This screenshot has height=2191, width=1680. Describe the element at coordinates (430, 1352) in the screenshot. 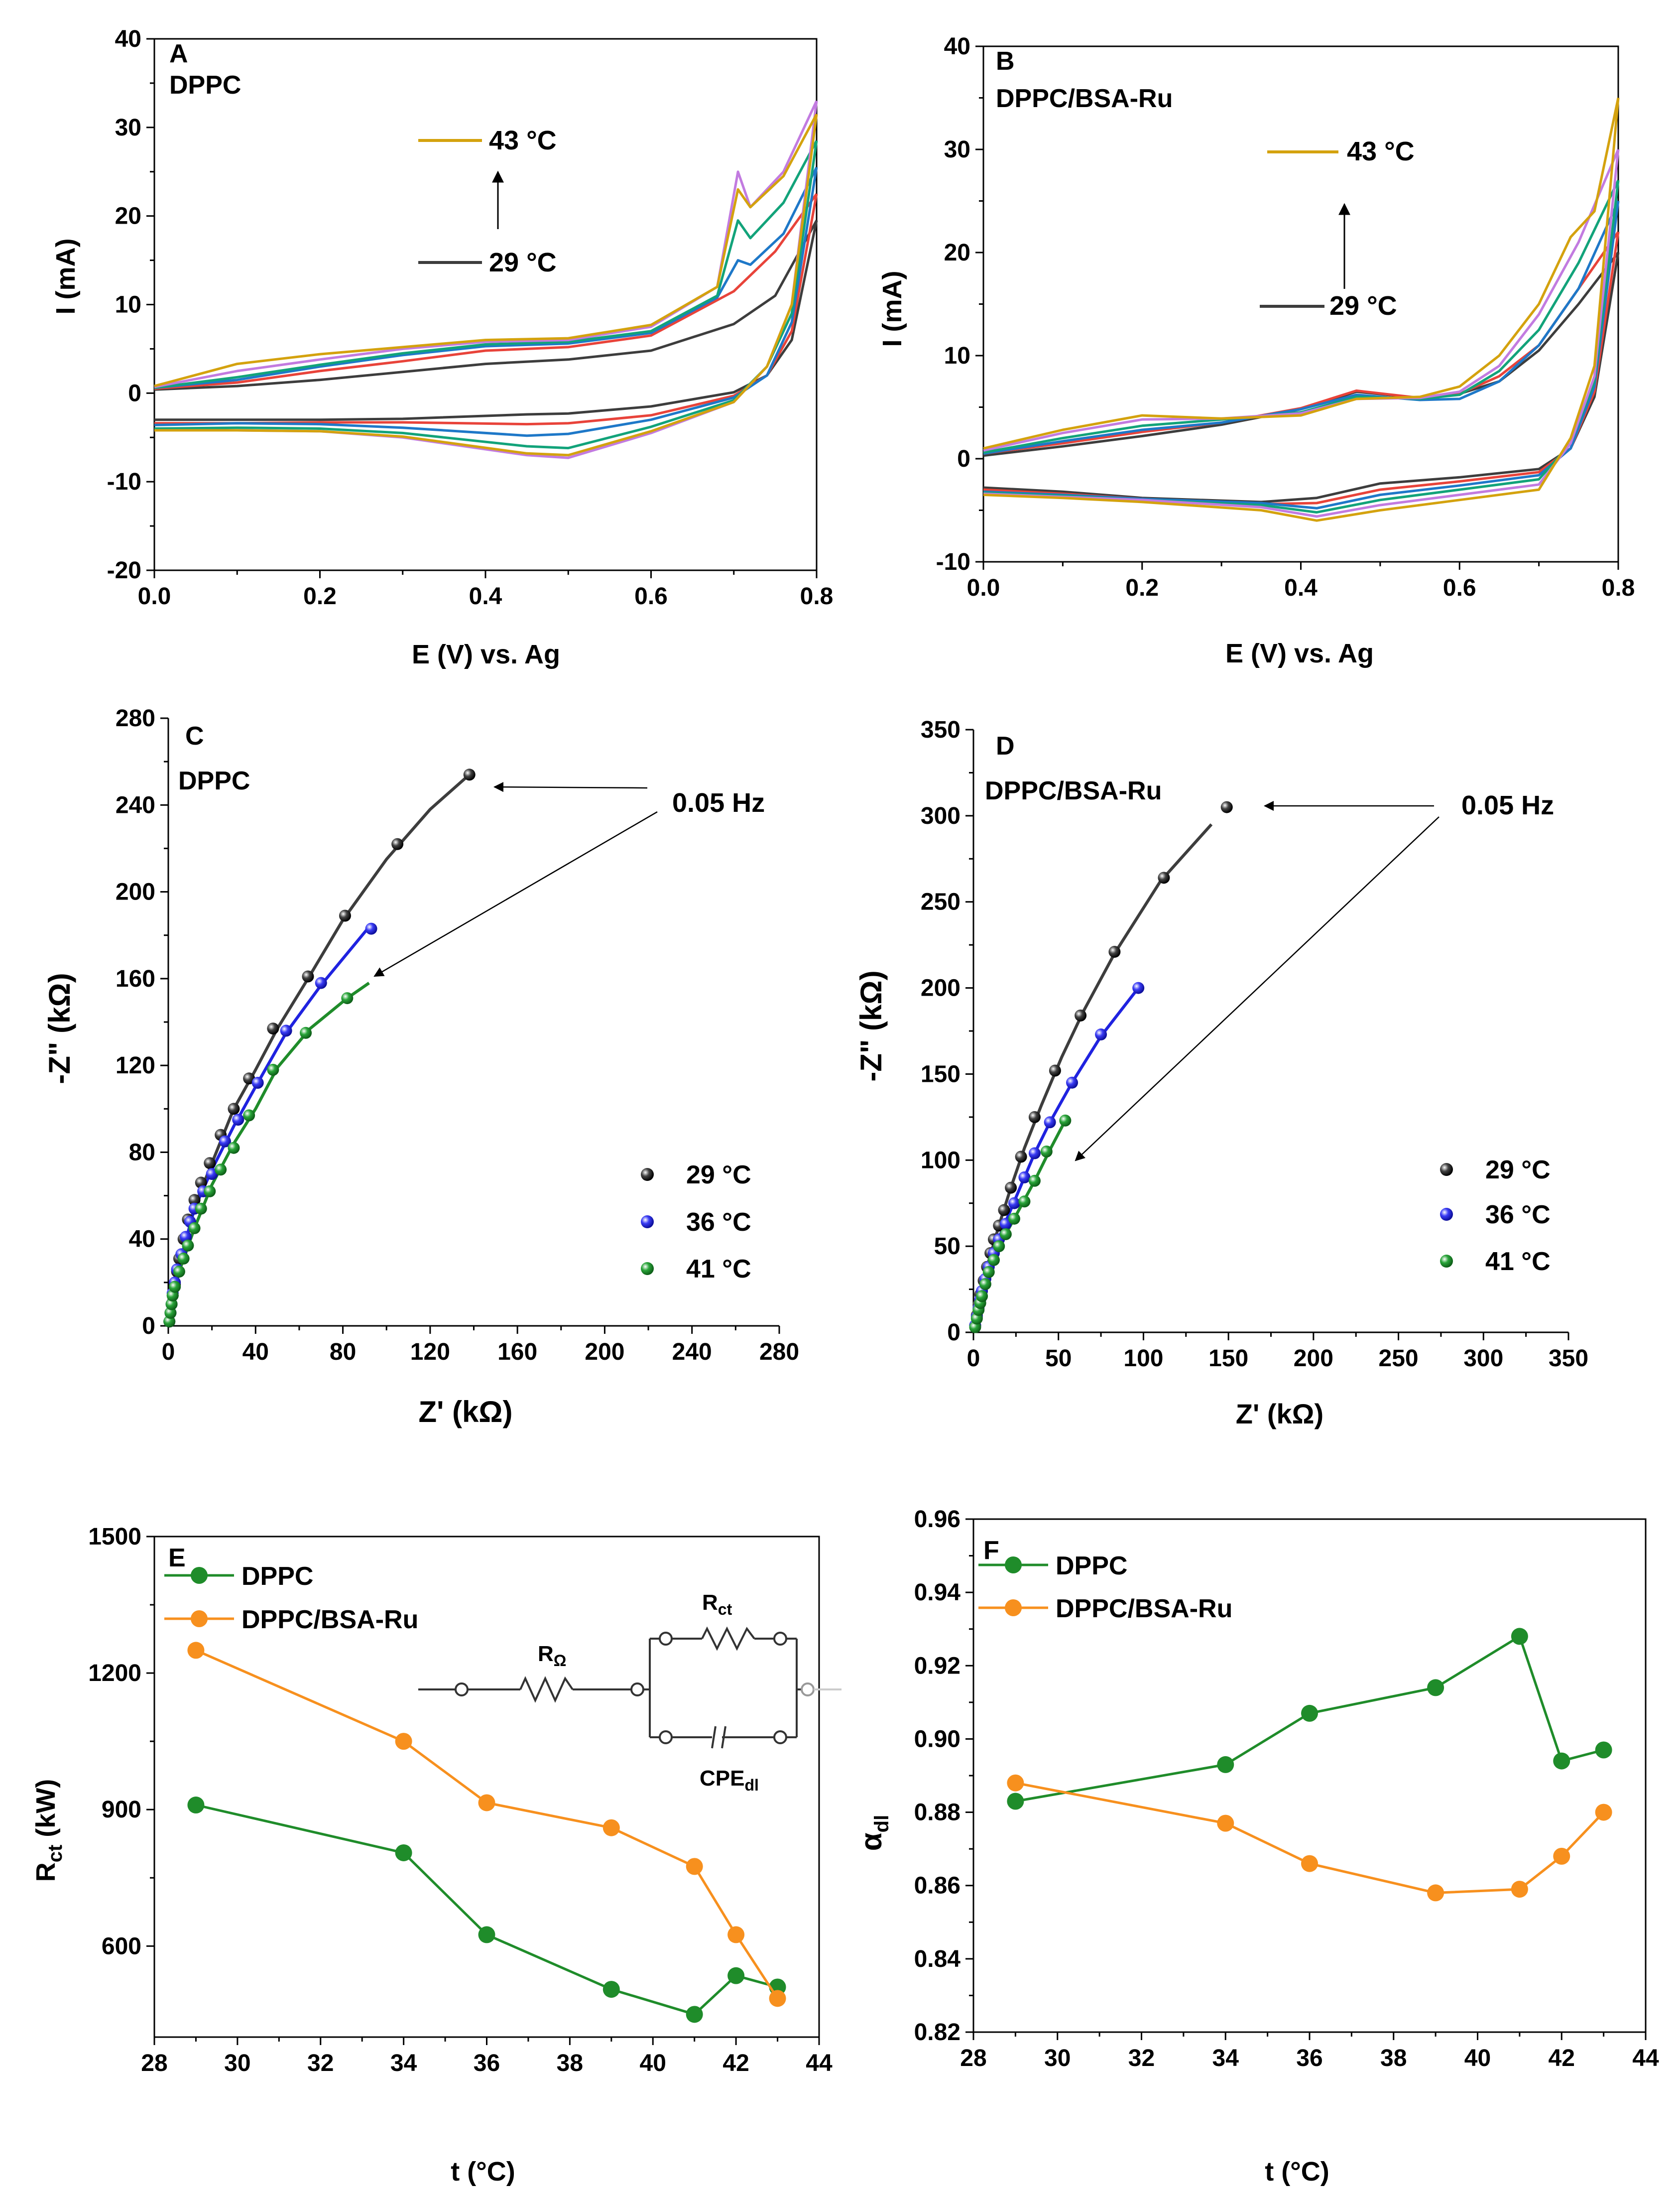

I see `panel-c-xtick-label: 120` at that location.